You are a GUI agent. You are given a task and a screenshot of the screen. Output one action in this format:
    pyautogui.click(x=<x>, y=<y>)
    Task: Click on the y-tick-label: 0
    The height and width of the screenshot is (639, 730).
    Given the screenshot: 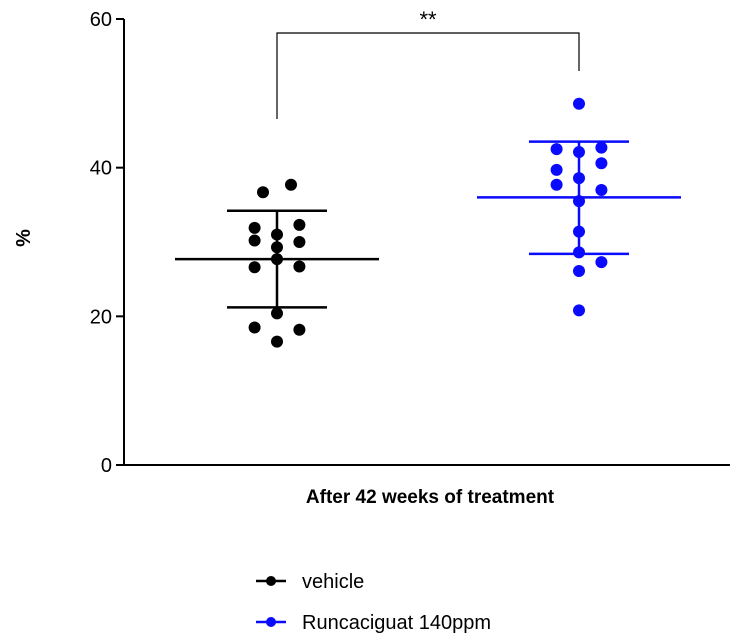 What is the action you would take?
    pyautogui.click(x=106, y=466)
    